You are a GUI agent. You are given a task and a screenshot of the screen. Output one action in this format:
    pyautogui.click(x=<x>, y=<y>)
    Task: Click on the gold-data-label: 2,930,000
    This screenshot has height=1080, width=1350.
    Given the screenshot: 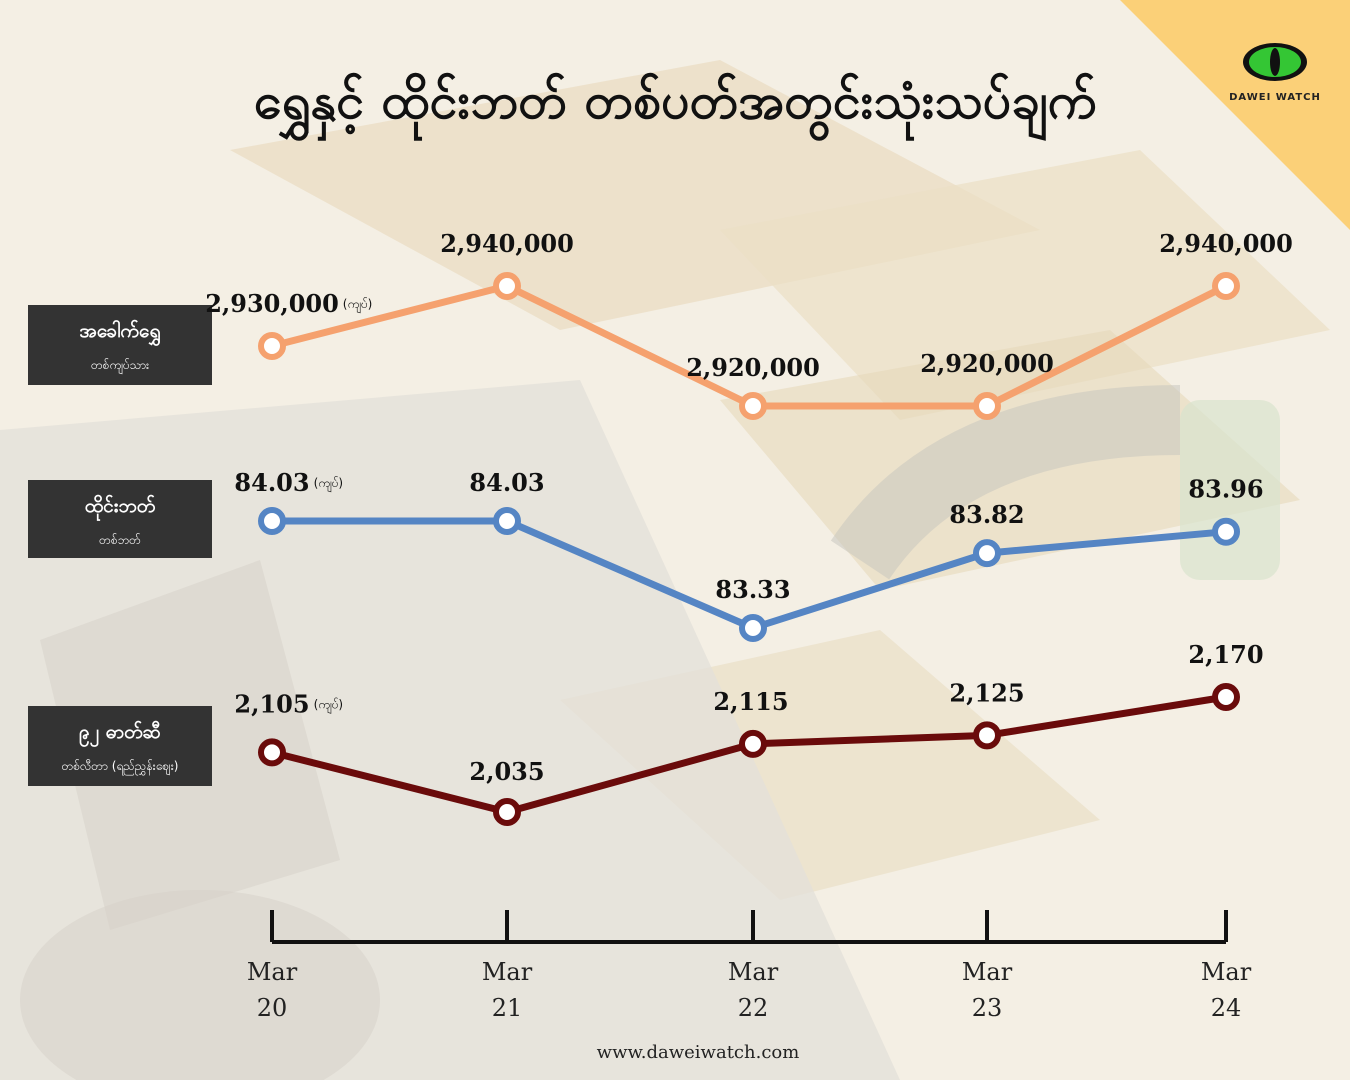 What is the action you would take?
    pyautogui.click(x=272, y=303)
    